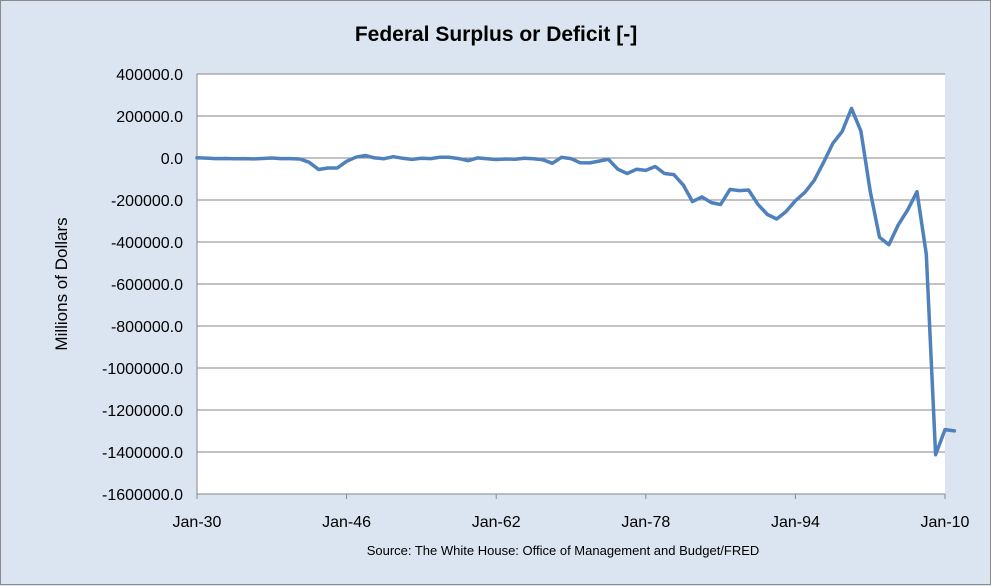 Image resolution: width=991 pixels, height=586 pixels. What do you see at coordinates (61, 283) in the screenshot?
I see `y-axis-label: Millions of Dollars` at bounding box center [61, 283].